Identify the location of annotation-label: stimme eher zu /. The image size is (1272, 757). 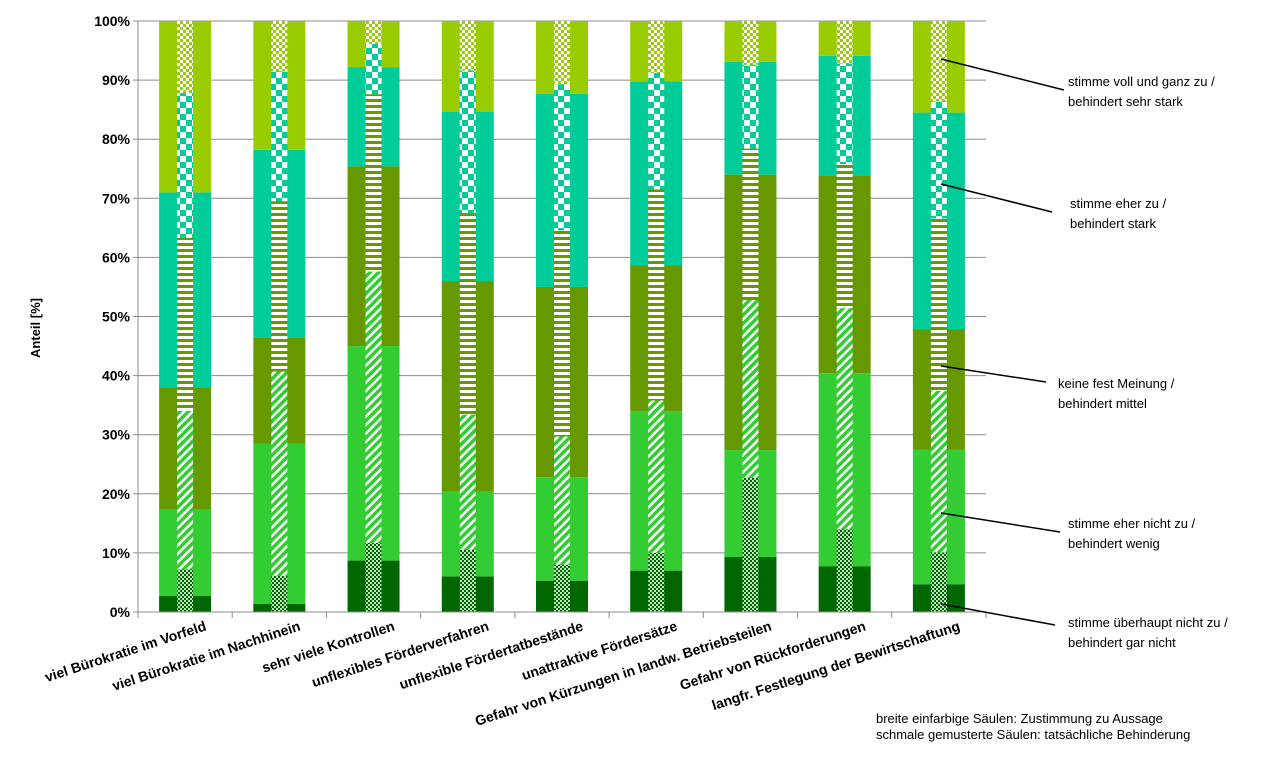
(1118, 203).